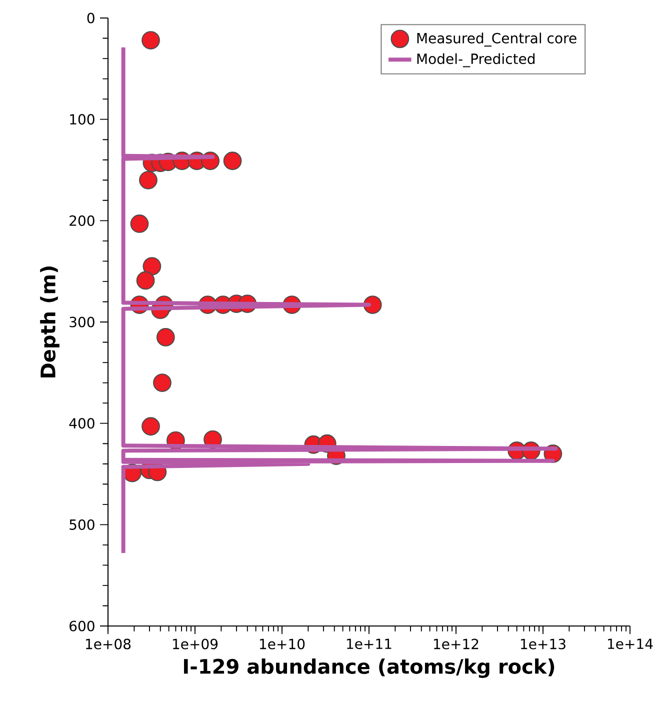 This screenshot has height=706, width=669. Describe the element at coordinates (90, 18) in the screenshot. I see `y-tick-label: 0` at that location.